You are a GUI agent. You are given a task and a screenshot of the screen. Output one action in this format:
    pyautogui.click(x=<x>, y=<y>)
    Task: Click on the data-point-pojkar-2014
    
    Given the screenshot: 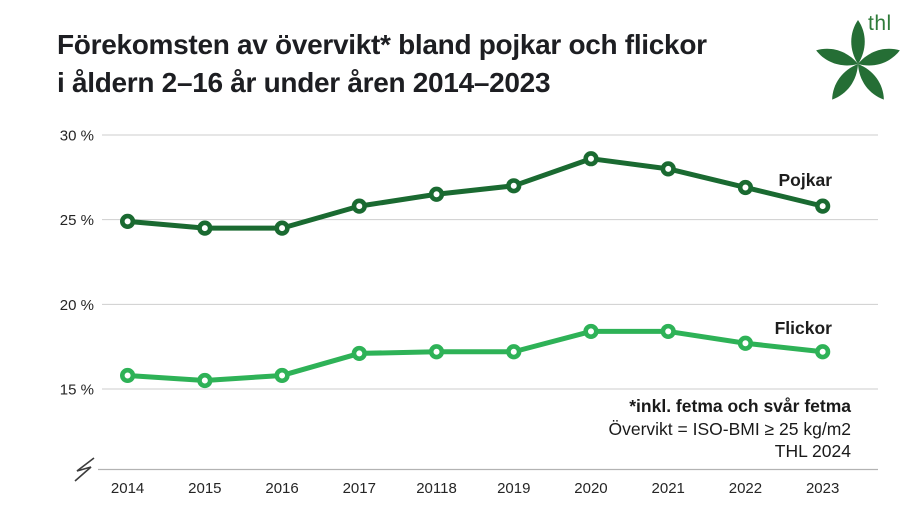 What is the action you would take?
    pyautogui.click(x=127, y=221)
    